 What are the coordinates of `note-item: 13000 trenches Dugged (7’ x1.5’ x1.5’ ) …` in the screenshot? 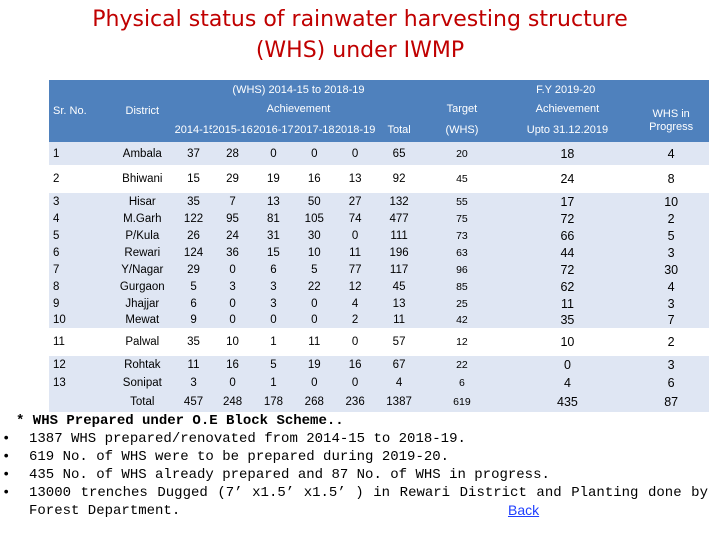 It's located at (355, 502).